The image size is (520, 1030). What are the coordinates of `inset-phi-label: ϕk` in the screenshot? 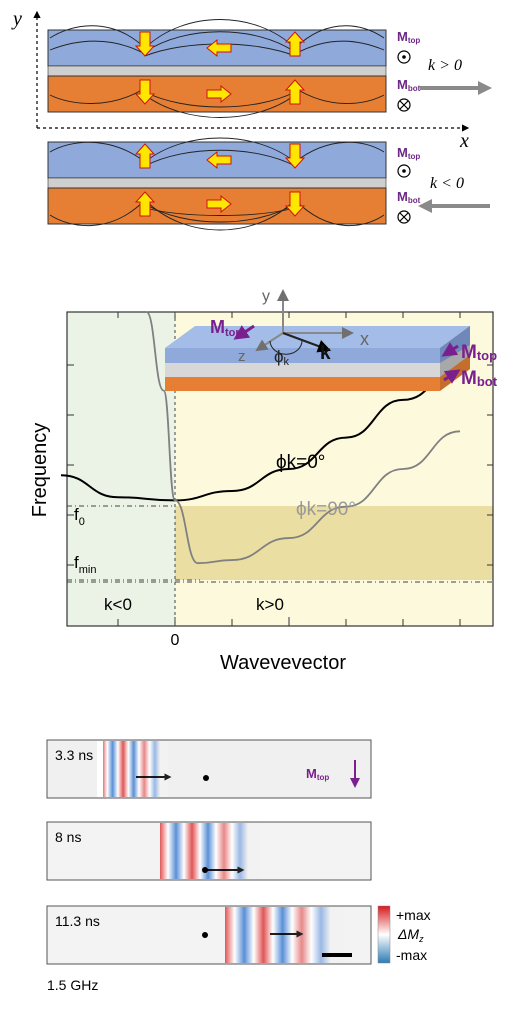 It's located at (282, 357).